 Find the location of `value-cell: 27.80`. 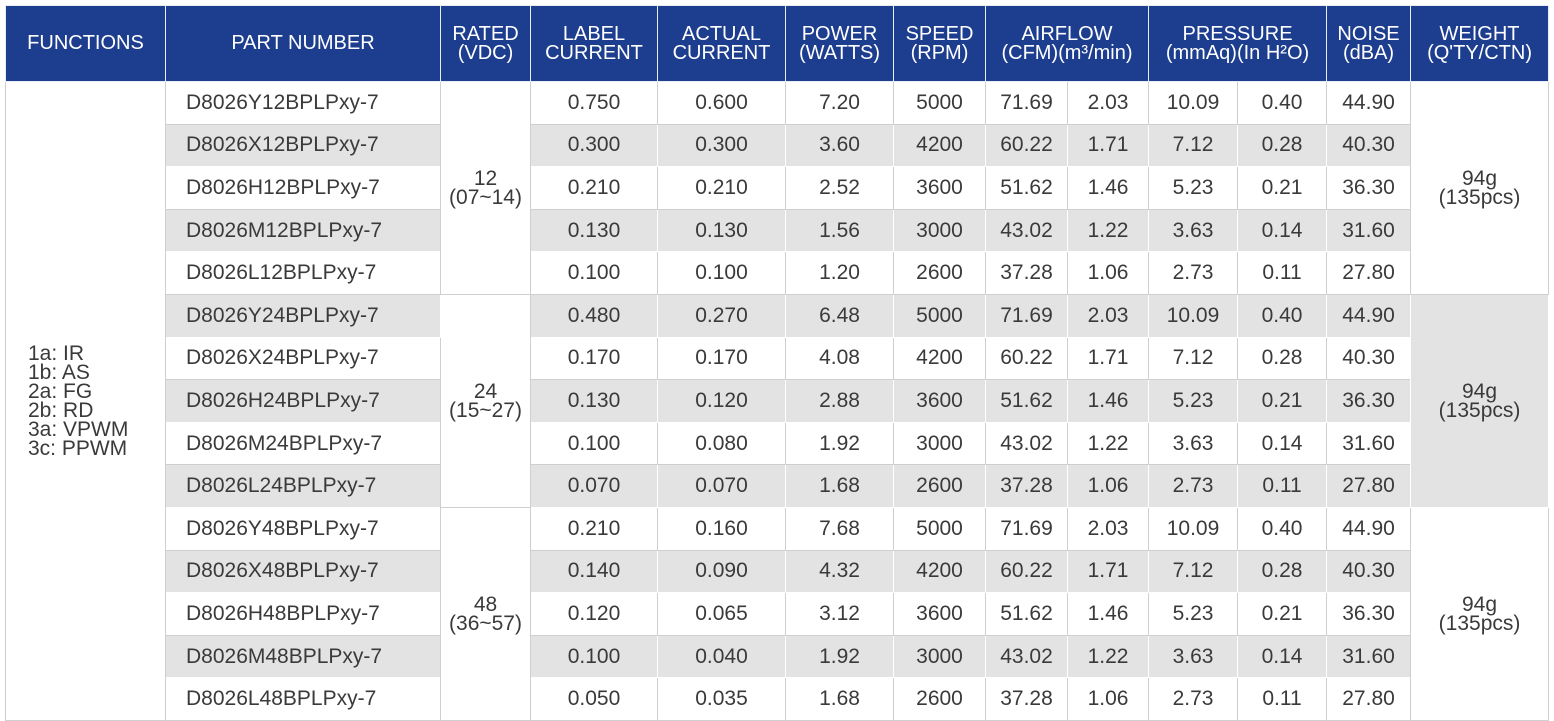

value-cell: 27.80 is located at coordinates (1369, 486).